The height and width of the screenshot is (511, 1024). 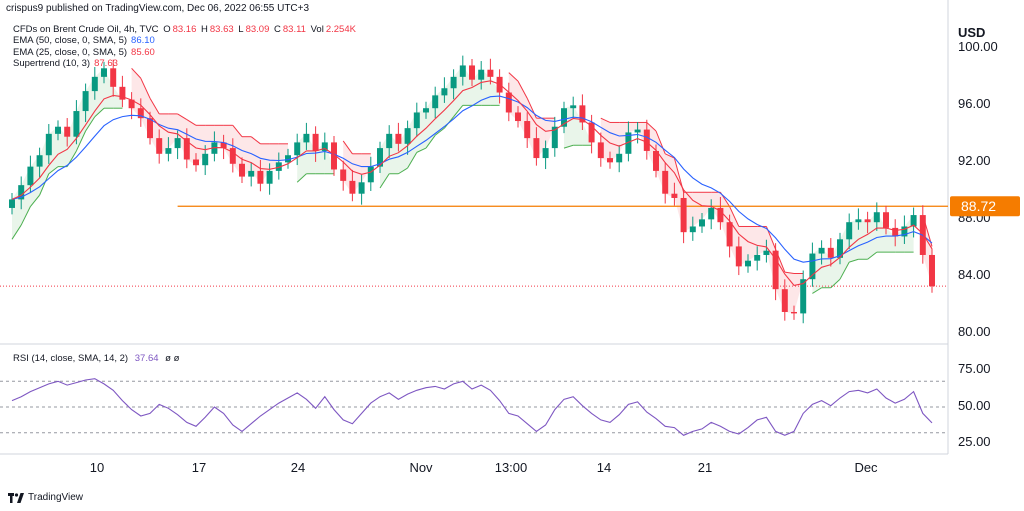 I want to click on rsi-legend: RSI (14, close, SMA, 14, 2) 37.64 ø ø, so click(x=96, y=358).